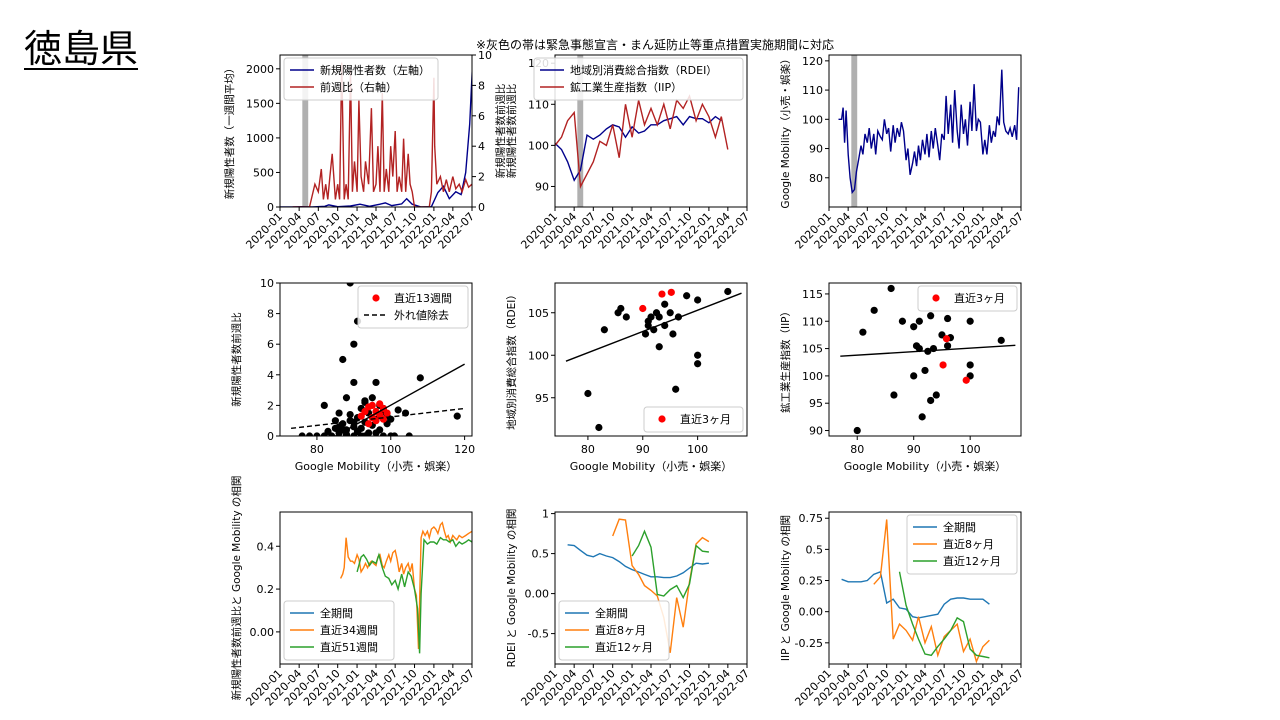 The height and width of the screenshot is (720, 1280). Describe the element at coordinates (481, 207) in the screenshot. I see `y-right-tick-label: 0` at that location.